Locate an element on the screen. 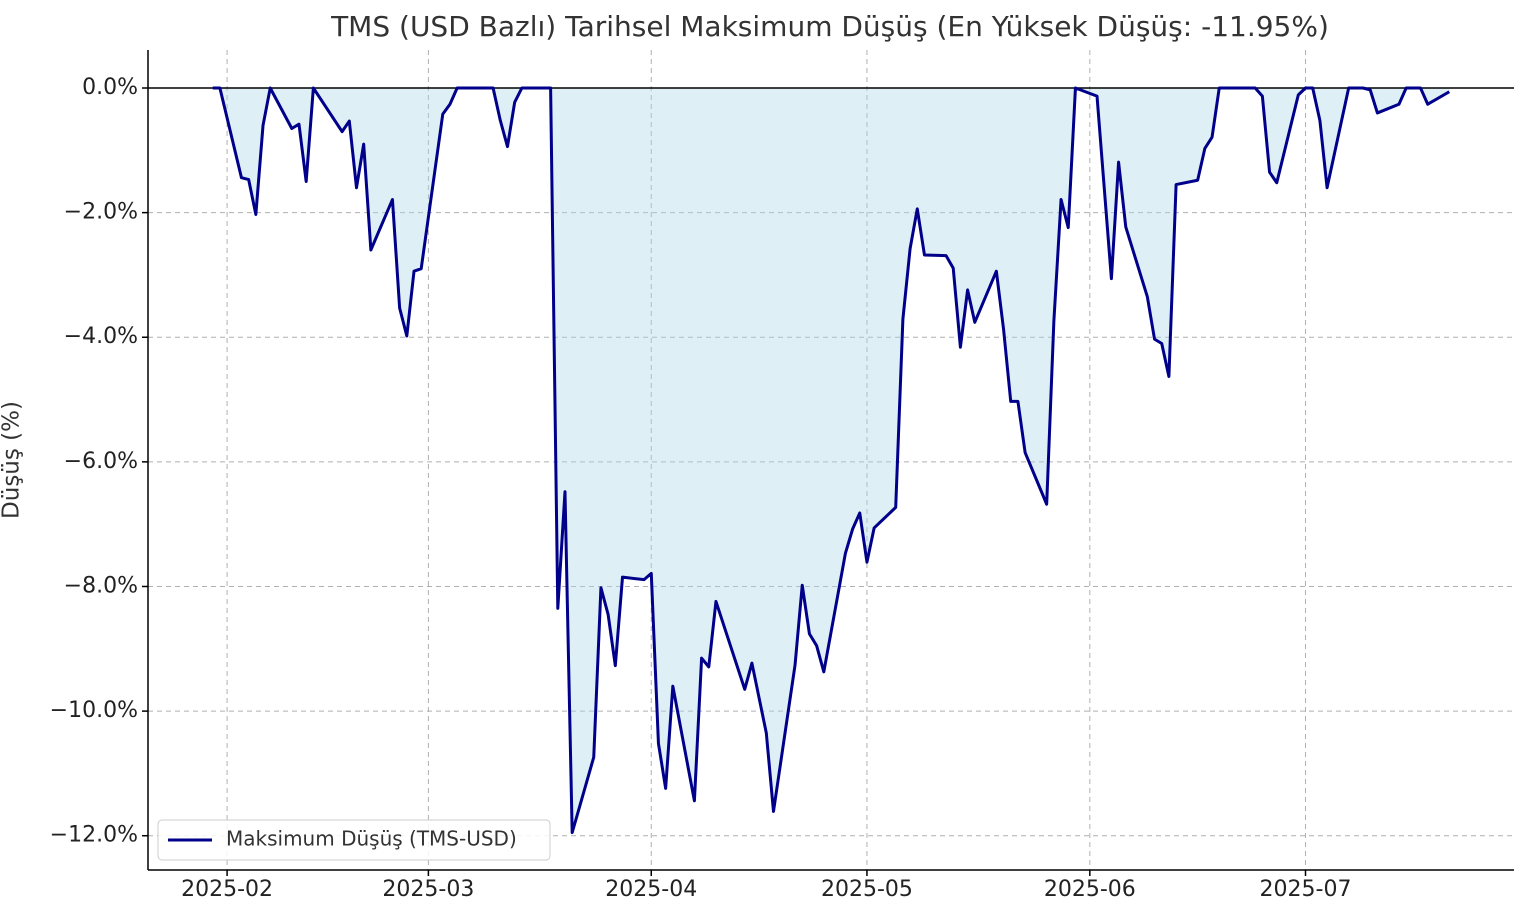  x-tick-label: 2025-07 is located at coordinates (1306, 889).